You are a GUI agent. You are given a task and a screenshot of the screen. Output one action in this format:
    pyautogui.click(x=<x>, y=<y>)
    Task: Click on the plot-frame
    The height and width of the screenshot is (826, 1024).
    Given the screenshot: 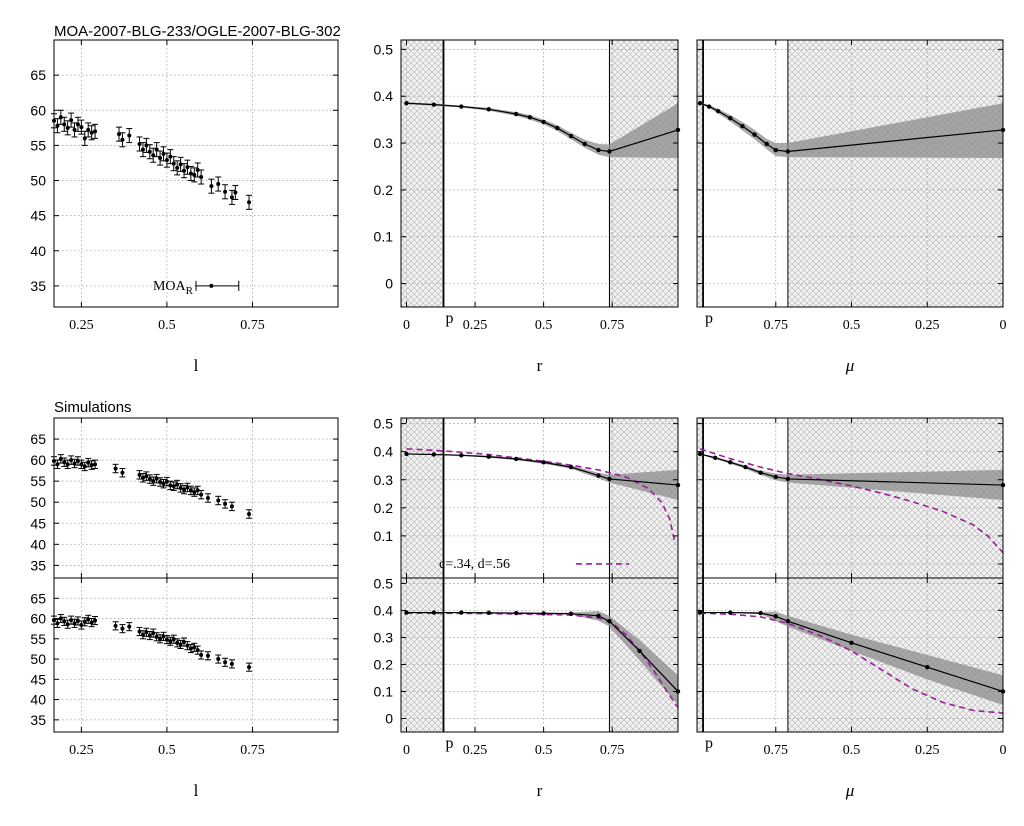 What is the action you would take?
    pyautogui.click(x=850, y=655)
    